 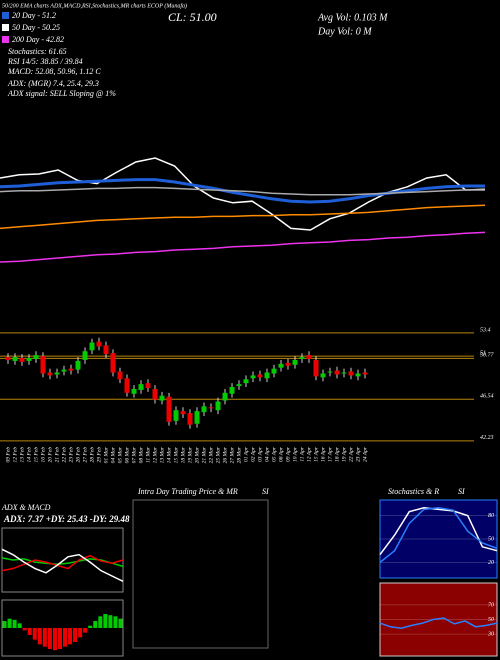 What do you see at coordinates (37, 51) in the screenshot?
I see `info-line: Stochastics: 61.65` at bounding box center [37, 51].